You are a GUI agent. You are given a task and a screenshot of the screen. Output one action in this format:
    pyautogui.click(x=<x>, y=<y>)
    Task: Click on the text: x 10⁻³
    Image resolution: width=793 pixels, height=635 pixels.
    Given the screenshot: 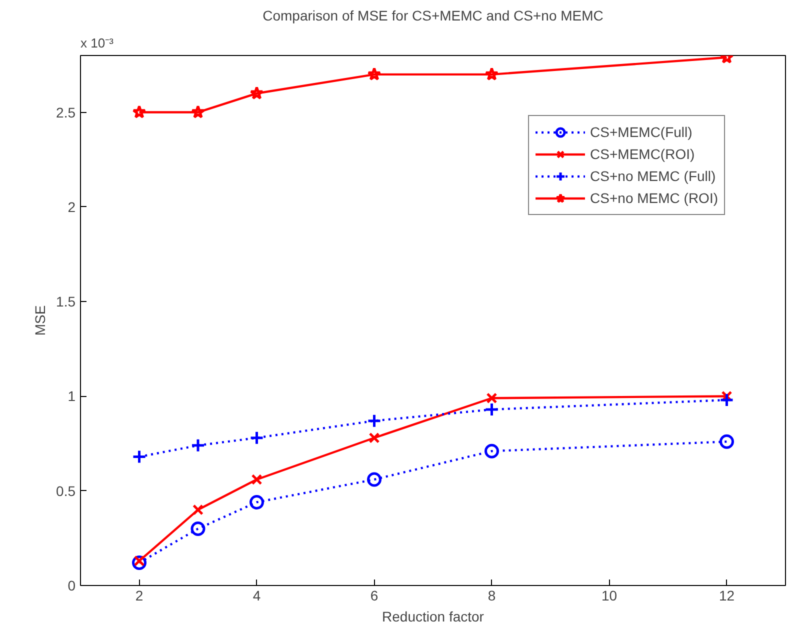 What is the action you would take?
    pyautogui.click(x=97, y=43)
    